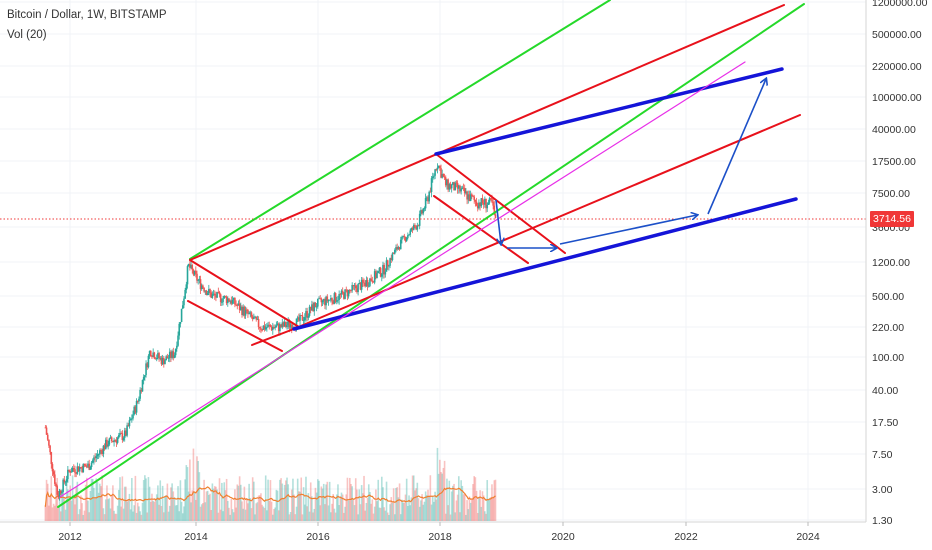 This screenshot has height=550, width=932. I want to click on x-axis: 2012 2014 2016 2018 2020 2022 2024, so click(439, 532).